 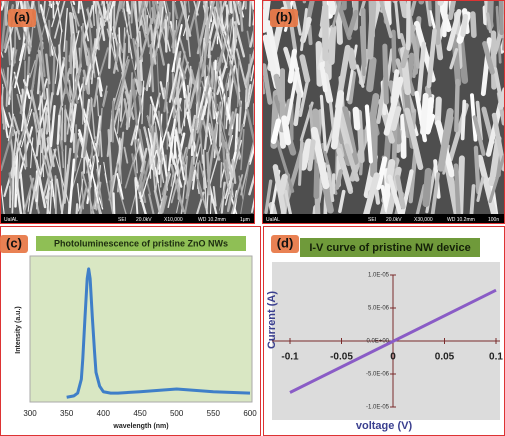 I want to click on x-tick-label: 0.1, so click(x=496, y=357).